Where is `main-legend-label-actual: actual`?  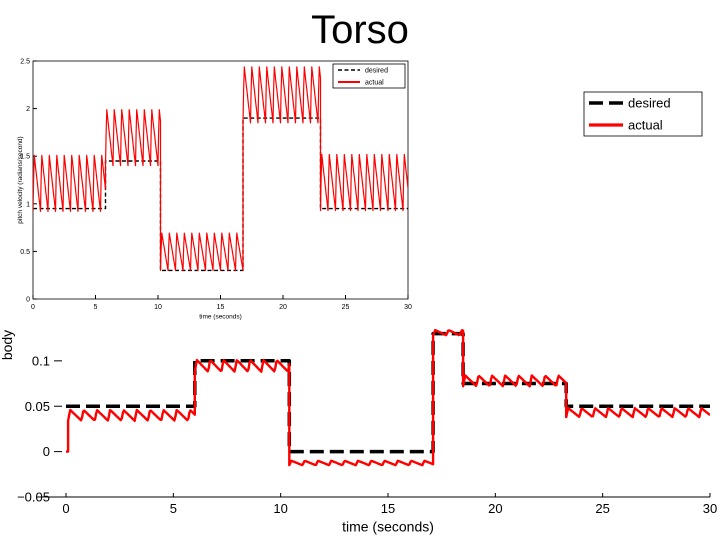
main-legend-label-actual: actual is located at coordinates (645, 125).